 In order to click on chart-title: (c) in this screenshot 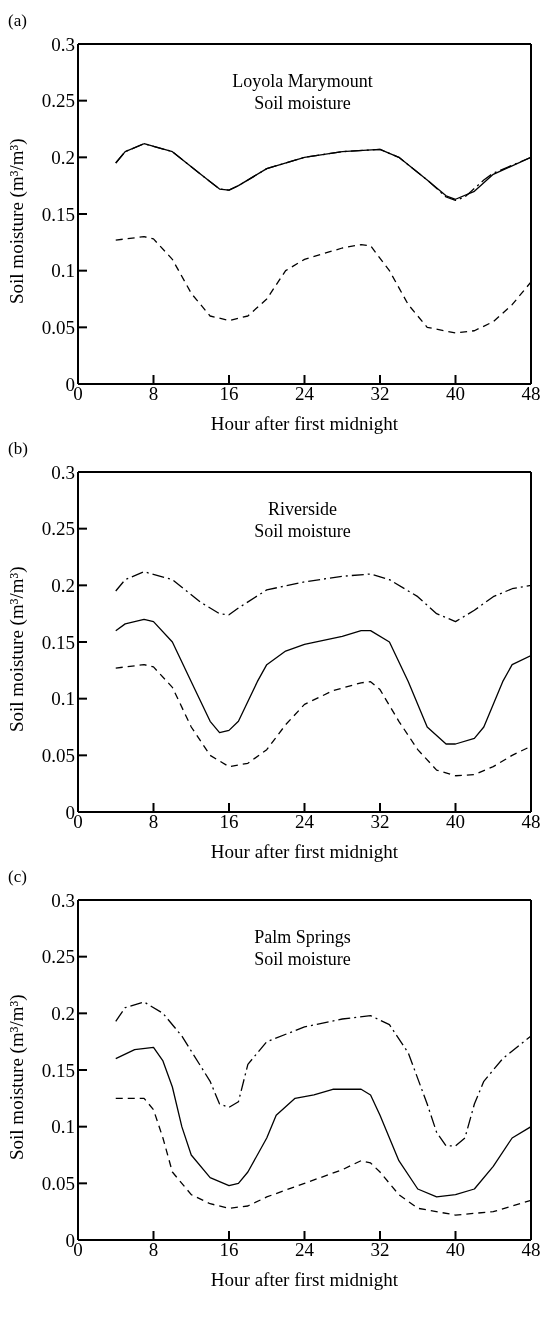, I will do `click(18, 877)`.